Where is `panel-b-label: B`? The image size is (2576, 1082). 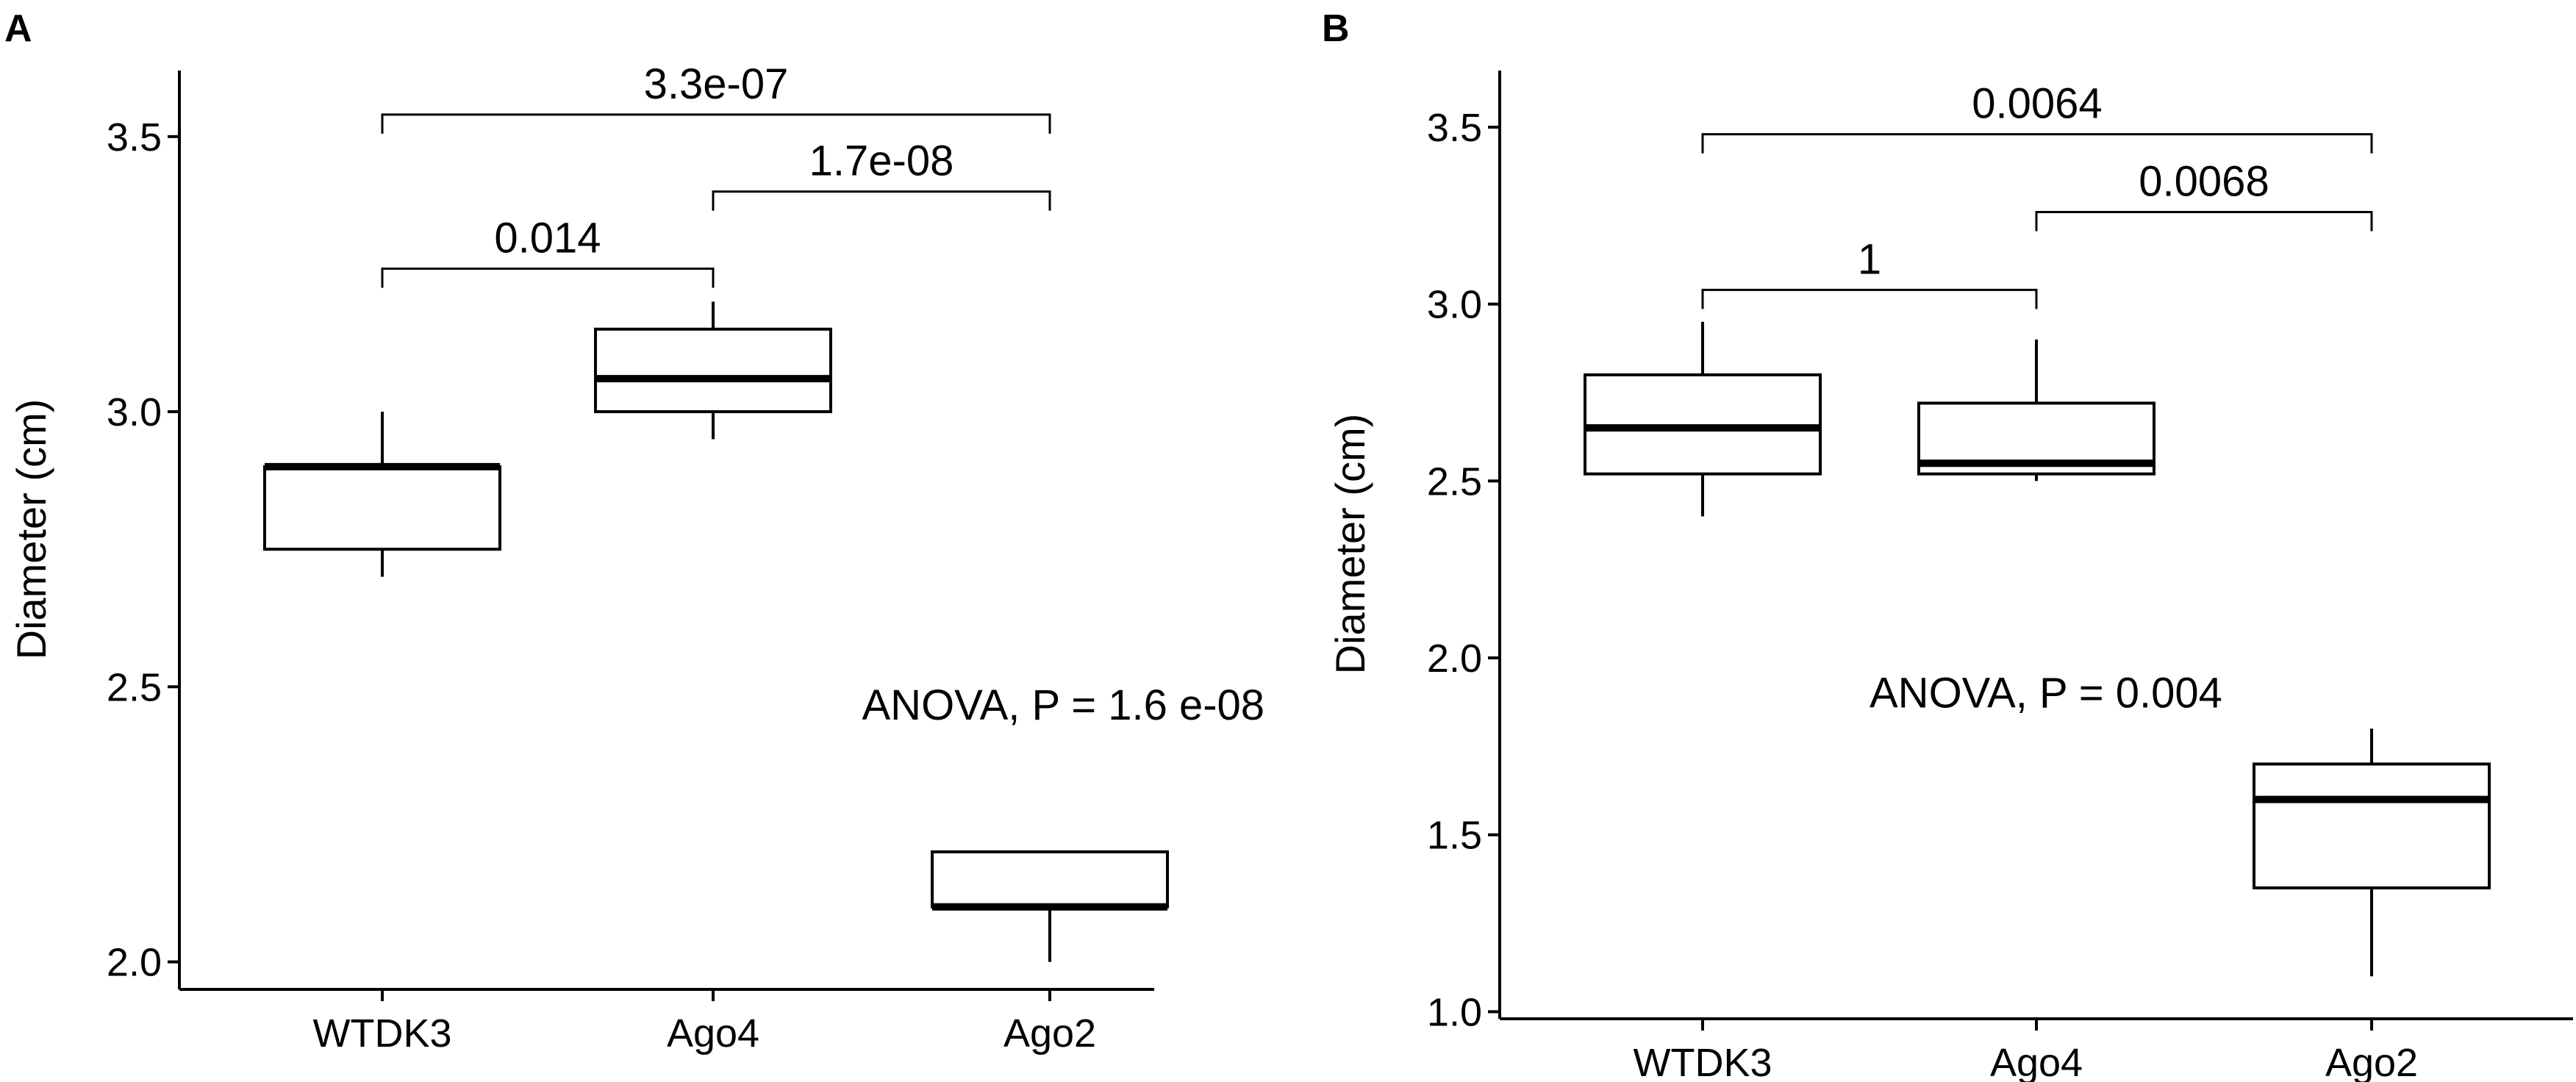
panel-b-label: B is located at coordinates (1336, 28).